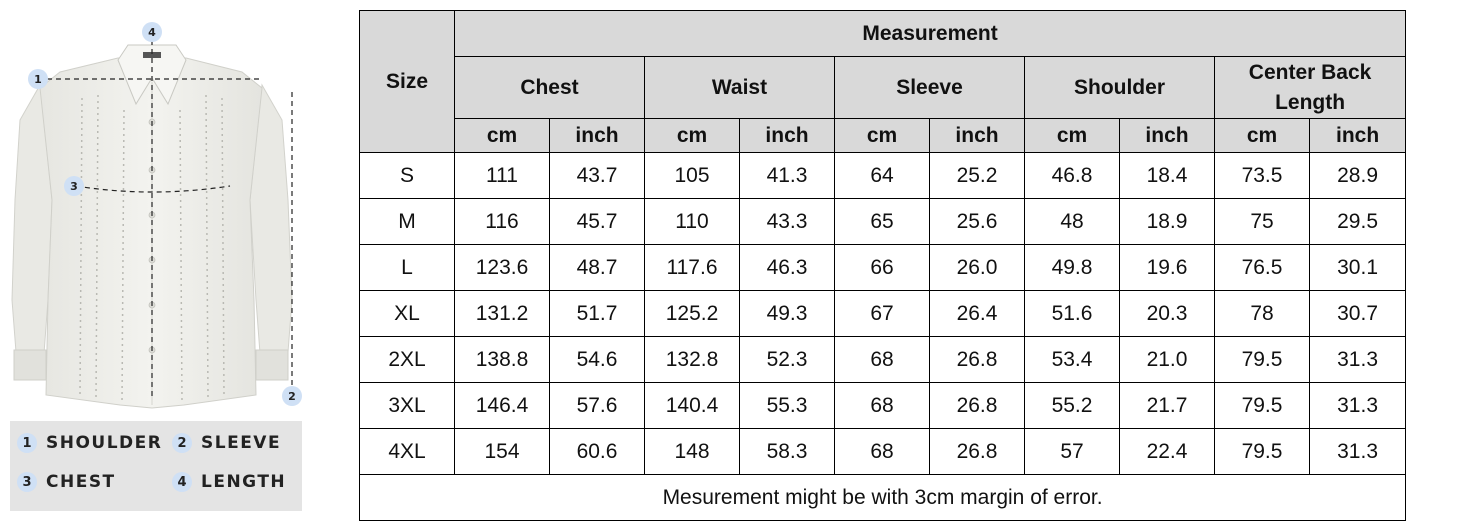 This screenshot has width=1464, height=531. Describe the element at coordinates (1167, 359) in the screenshot. I see `table-cell: 21.0` at that location.